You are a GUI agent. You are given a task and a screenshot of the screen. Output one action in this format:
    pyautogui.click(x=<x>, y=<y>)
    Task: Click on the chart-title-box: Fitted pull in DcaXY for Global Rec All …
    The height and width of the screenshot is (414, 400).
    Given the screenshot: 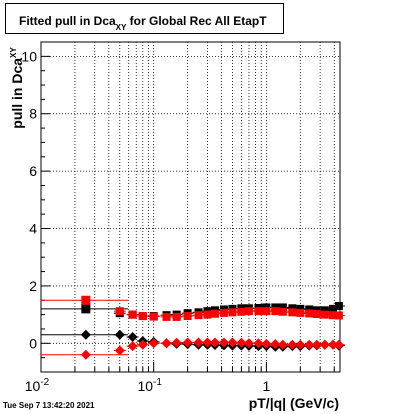 What is the action you would take?
    pyautogui.click(x=144, y=18)
    